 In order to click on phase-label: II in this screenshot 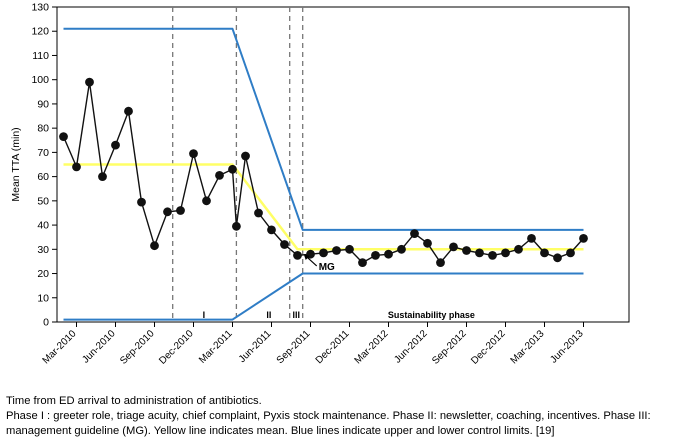, I will do `click(268, 315)`.